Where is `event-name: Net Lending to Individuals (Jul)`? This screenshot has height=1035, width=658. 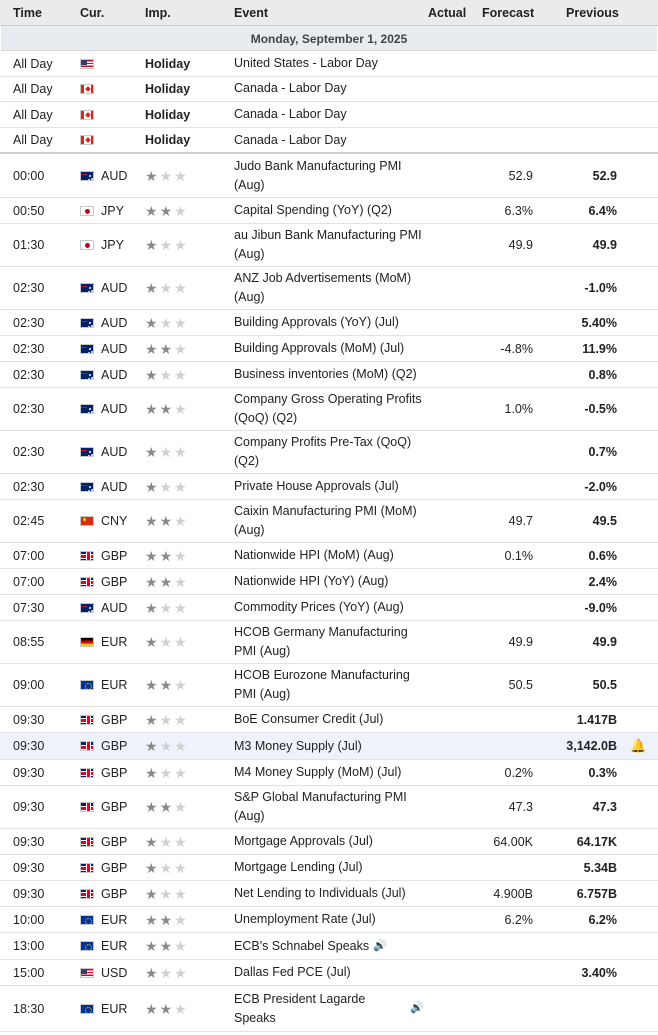 event-name: Net Lending to Individuals (Jul) is located at coordinates (320, 893).